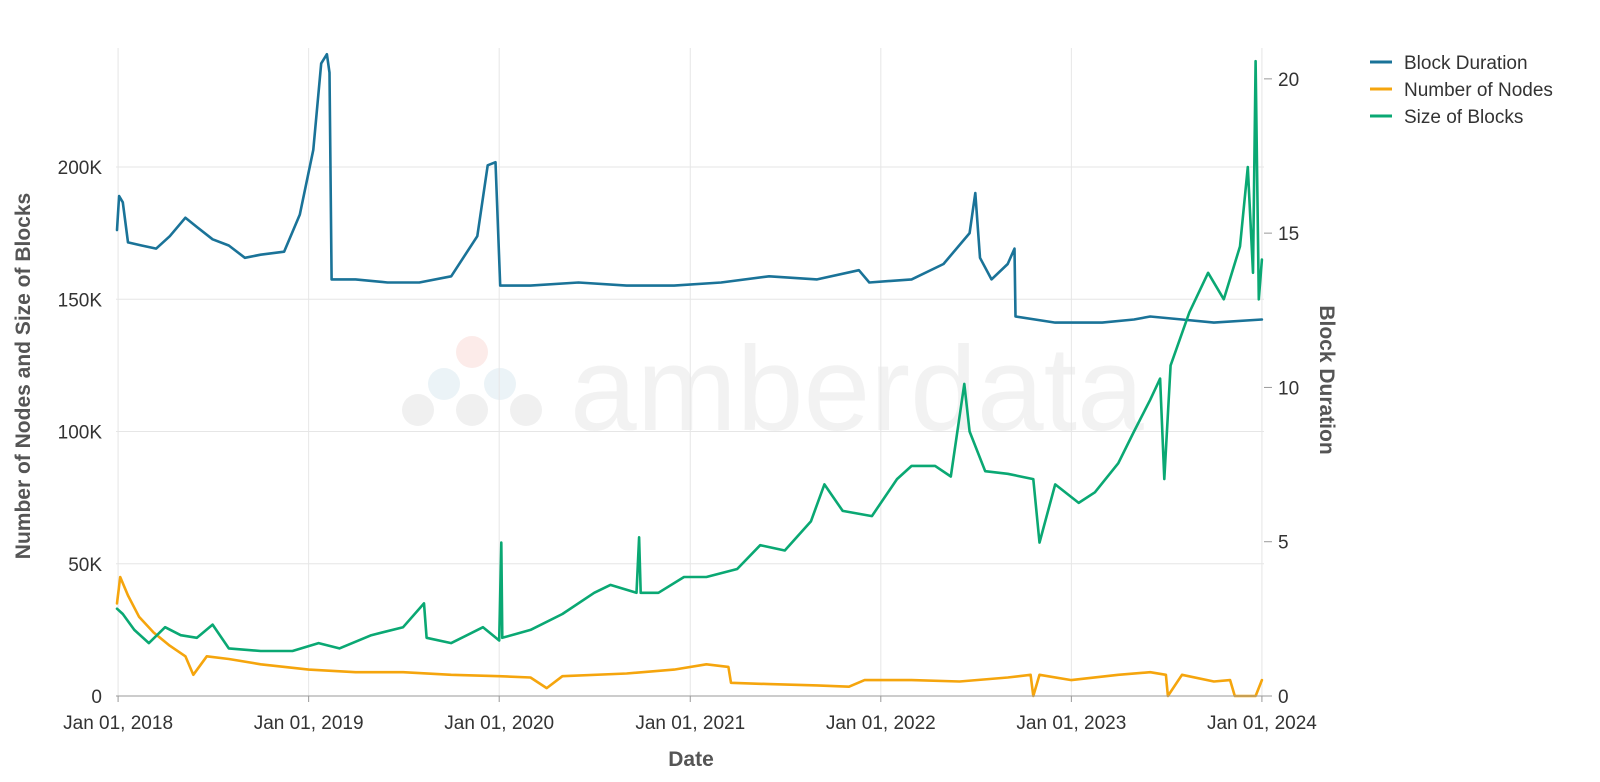 This screenshot has height=782, width=1600. What do you see at coordinates (1288, 234) in the screenshot?
I see `y-right-tick-label: 15` at bounding box center [1288, 234].